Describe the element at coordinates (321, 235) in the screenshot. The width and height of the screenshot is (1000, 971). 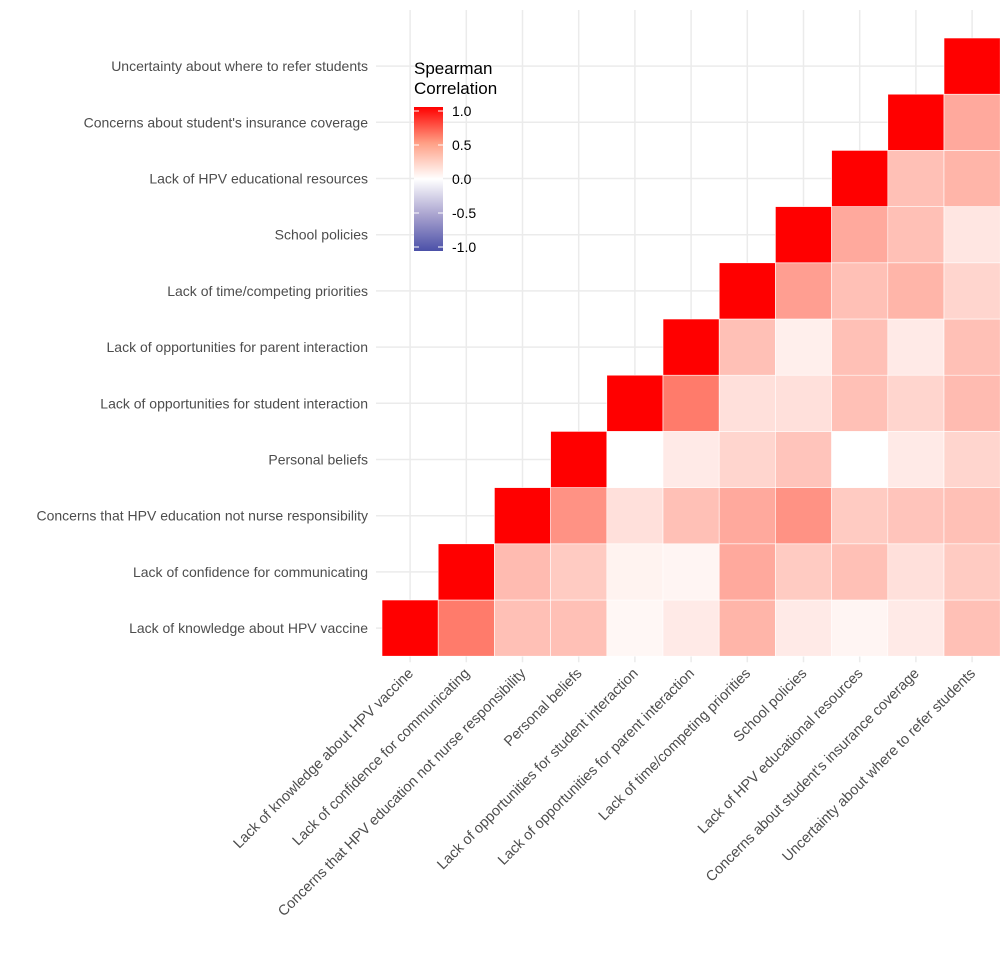
I see `y-tick-label: School policies` at that location.